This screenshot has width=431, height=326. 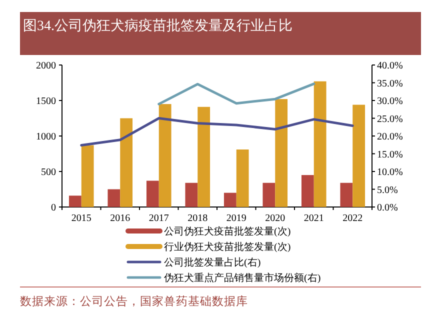 What do you see at coordinates (212, 262) in the screenshot?
I see `legend-label: 公司批签发量占比(右)` at bounding box center [212, 262].